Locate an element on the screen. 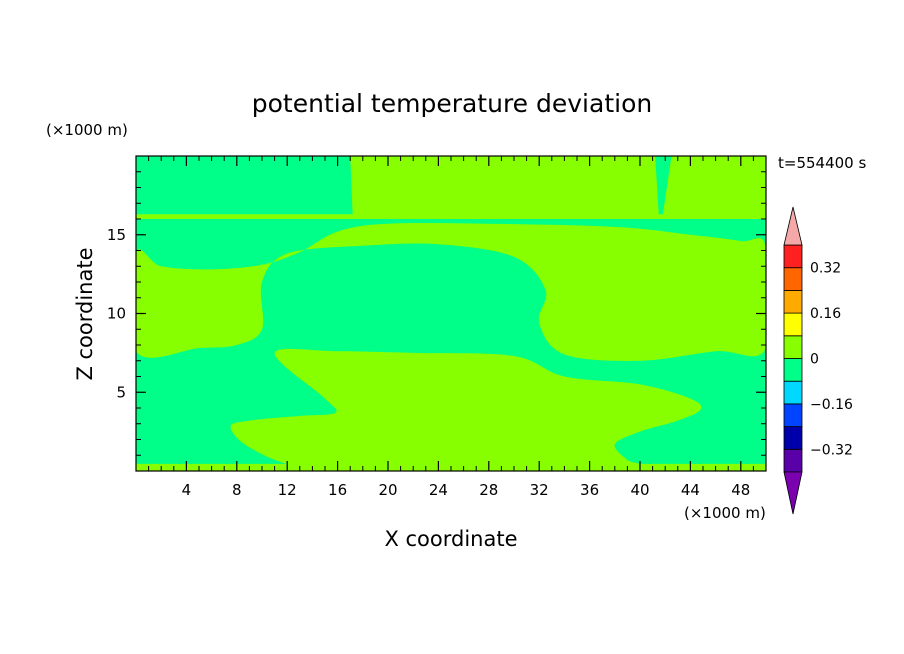 The height and width of the screenshot is (654, 904). colorbar-label: −0.16 is located at coordinates (831, 405).